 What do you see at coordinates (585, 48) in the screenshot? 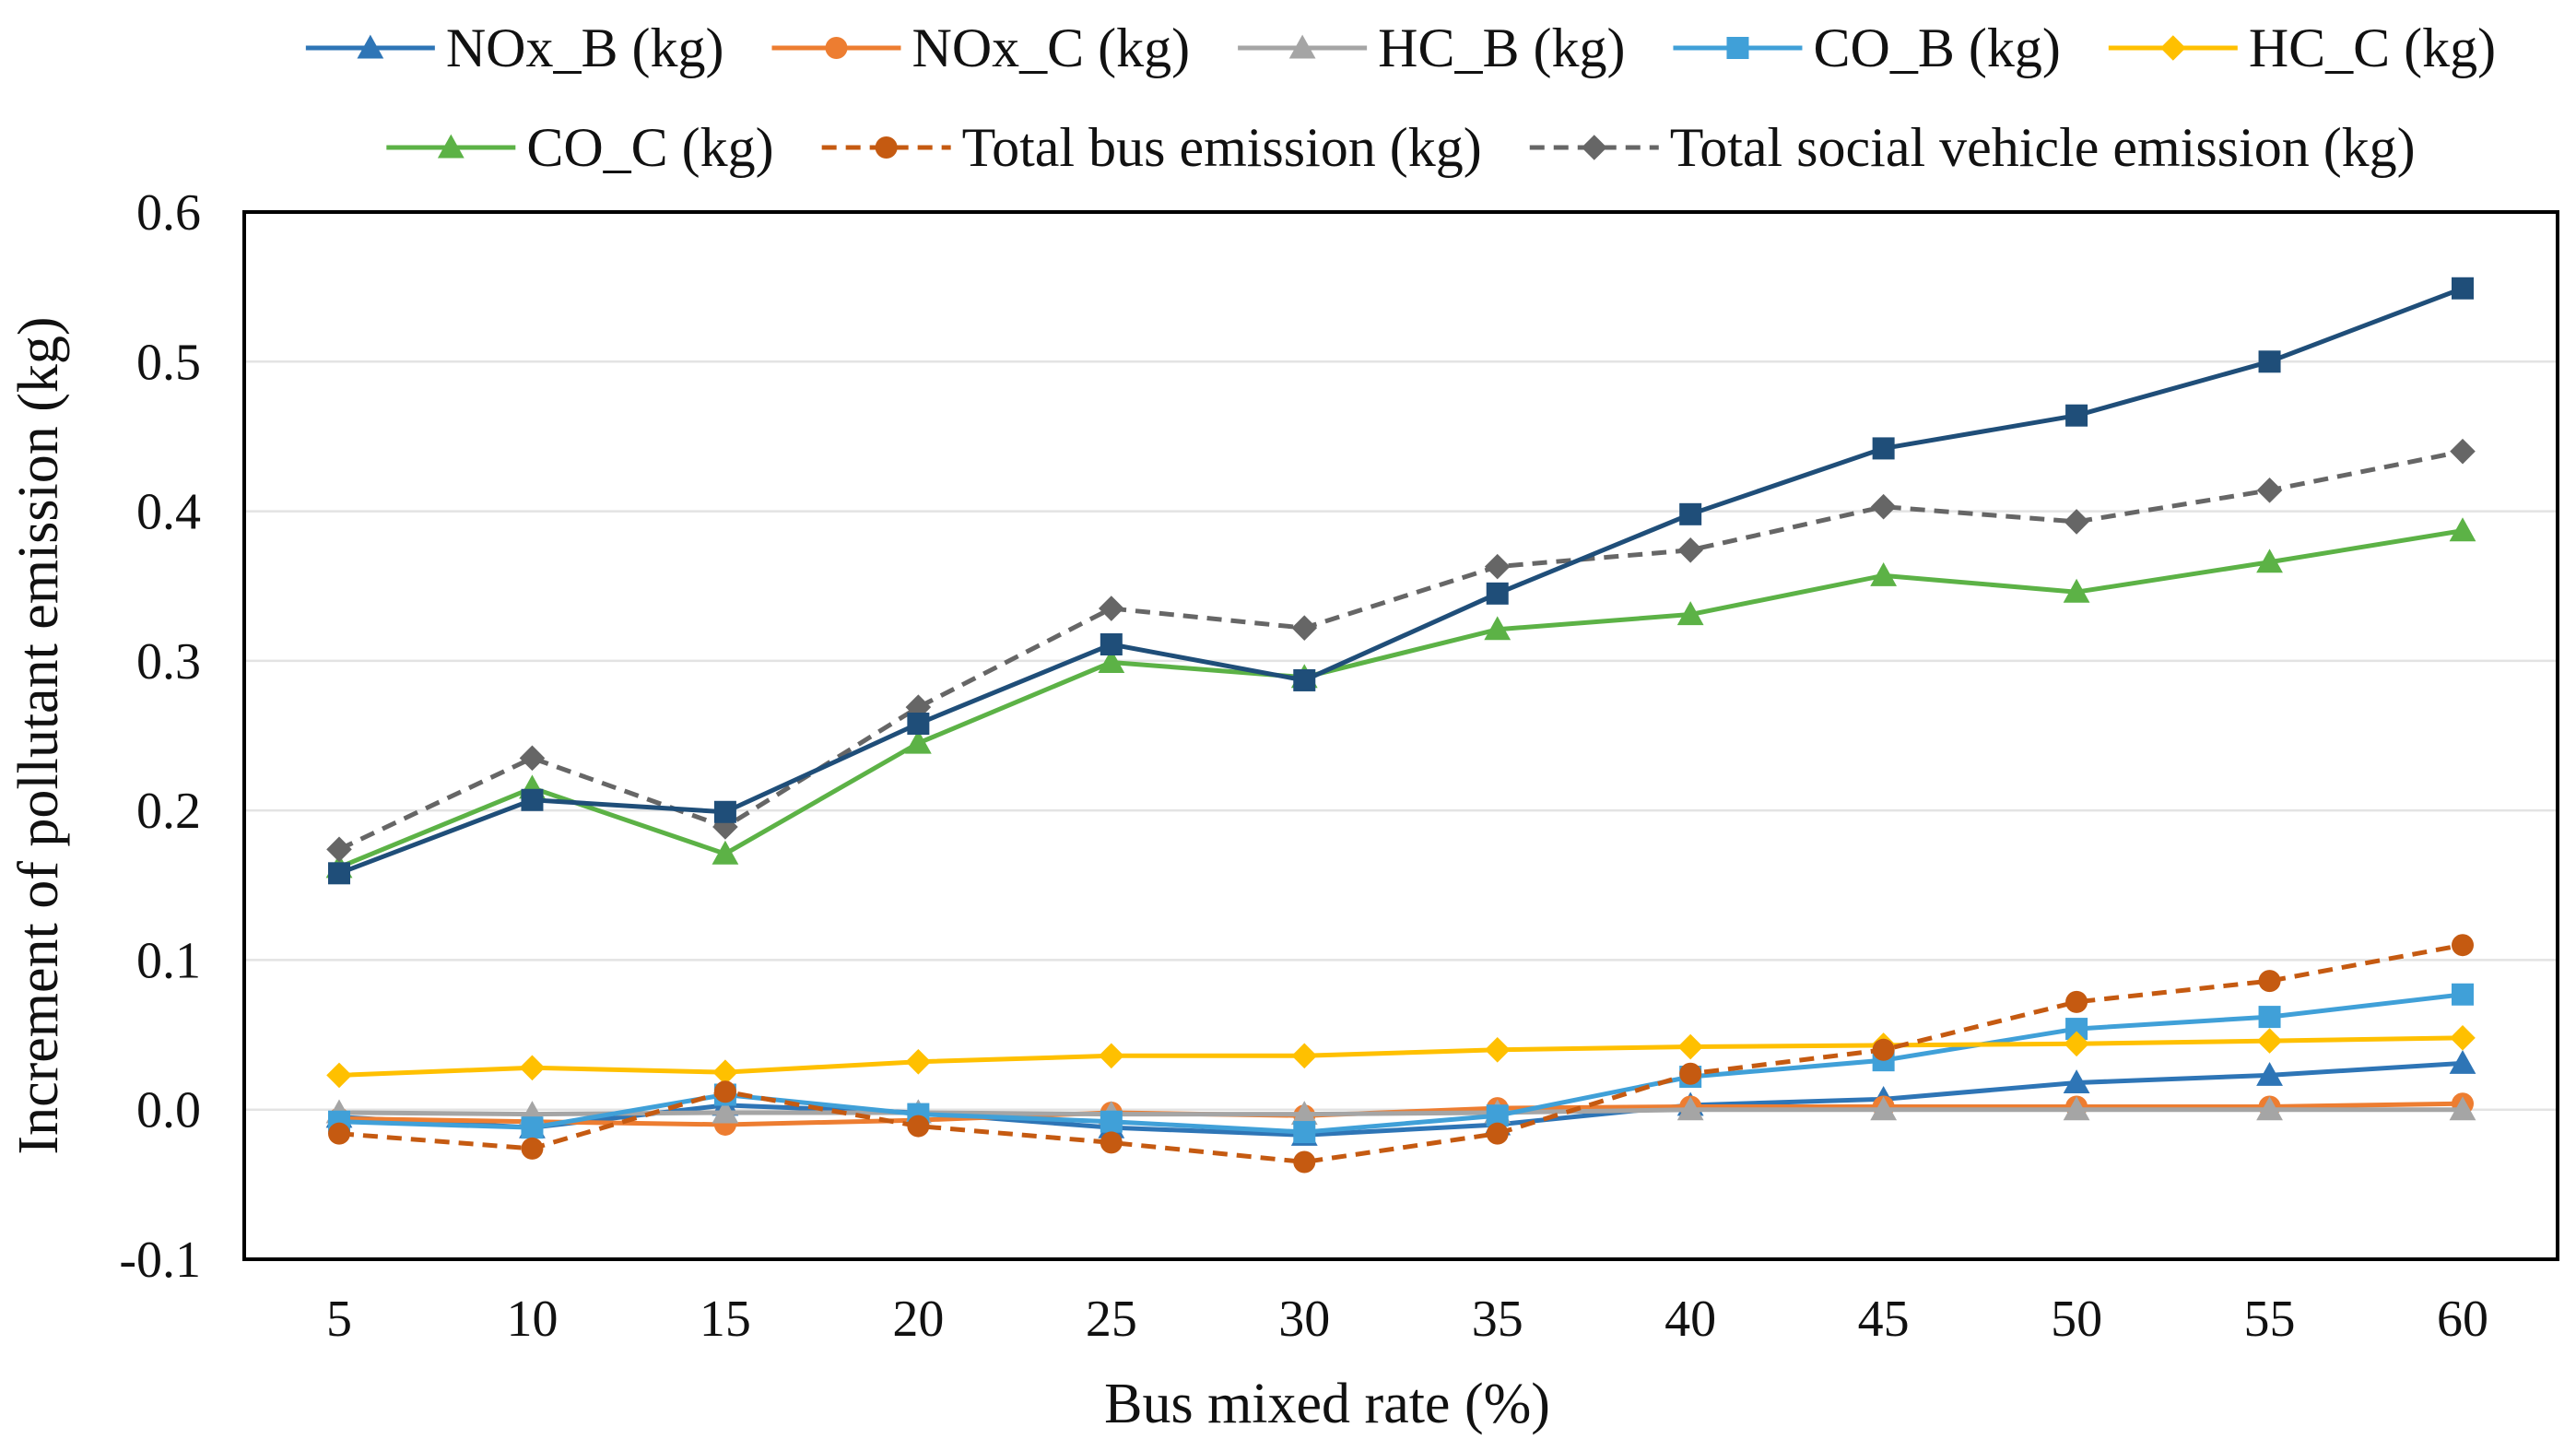
I see `legend-label: NOx_B (kg)` at bounding box center [585, 48].